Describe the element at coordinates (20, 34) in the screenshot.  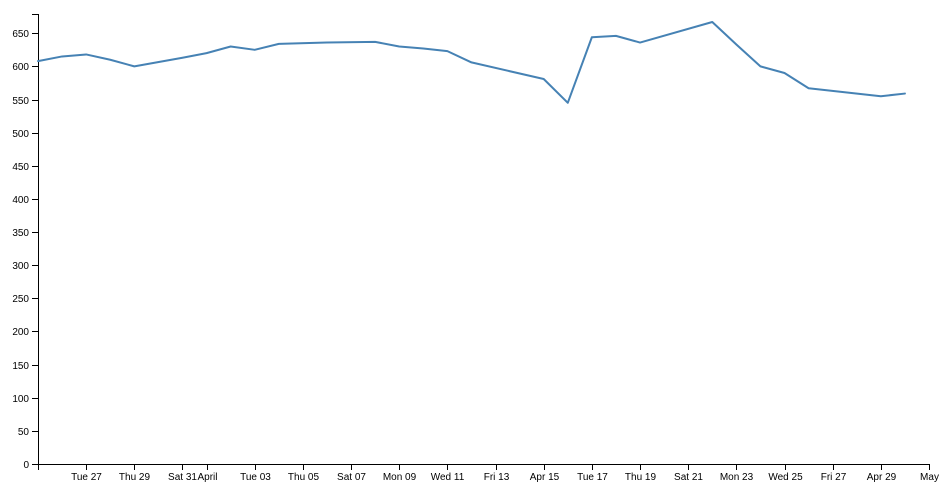
I see `y-tick-label: 650` at that location.